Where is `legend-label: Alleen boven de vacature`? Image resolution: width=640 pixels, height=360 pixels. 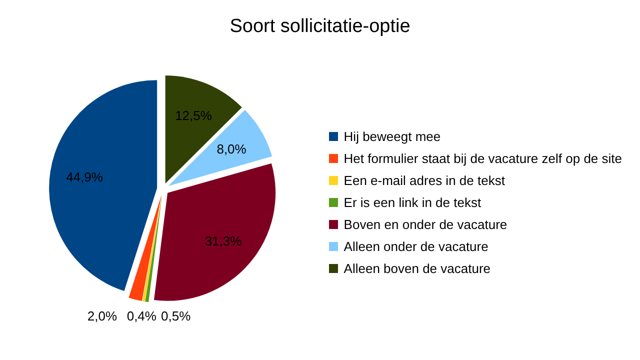
legend-label: Alleen boven de vacature is located at coordinates (417, 268).